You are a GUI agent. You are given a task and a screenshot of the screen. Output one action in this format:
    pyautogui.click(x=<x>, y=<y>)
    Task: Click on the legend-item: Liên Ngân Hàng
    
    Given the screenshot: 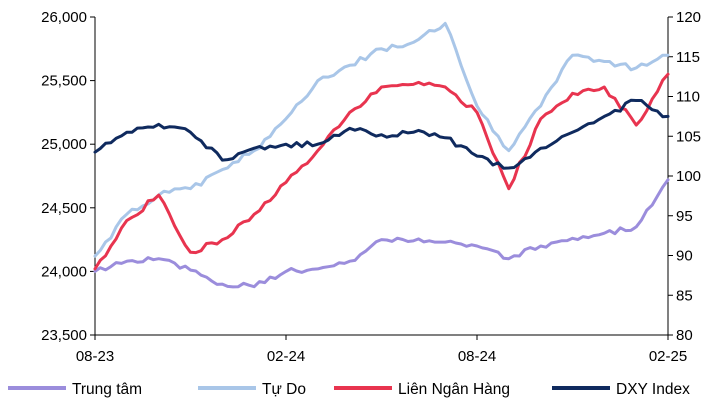 What is the action you would take?
    pyautogui.click(x=422, y=389)
    